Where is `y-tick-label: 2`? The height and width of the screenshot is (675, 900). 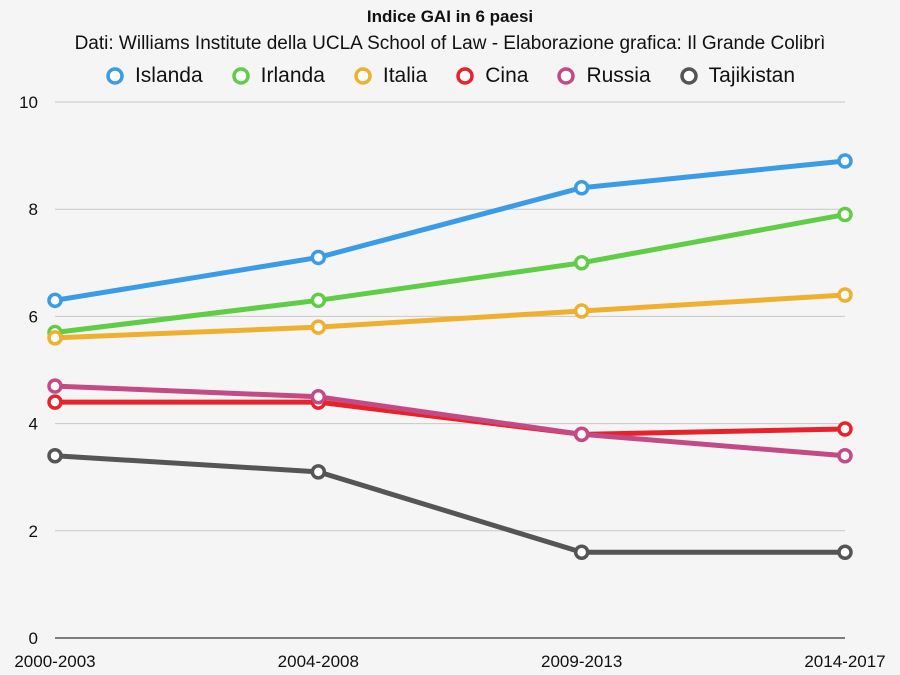
y-tick-label: 2 is located at coordinates (33, 531).